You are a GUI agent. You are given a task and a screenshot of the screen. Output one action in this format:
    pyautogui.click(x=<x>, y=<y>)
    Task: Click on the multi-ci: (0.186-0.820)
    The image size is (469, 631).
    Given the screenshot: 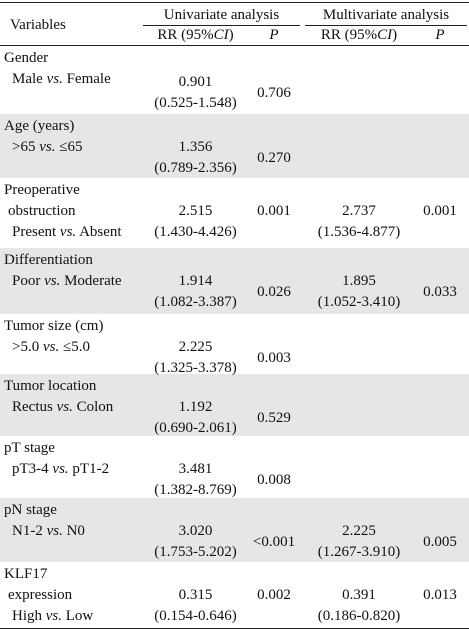 What is the action you would take?
    pyautogui.click(x=359, y=616)
    